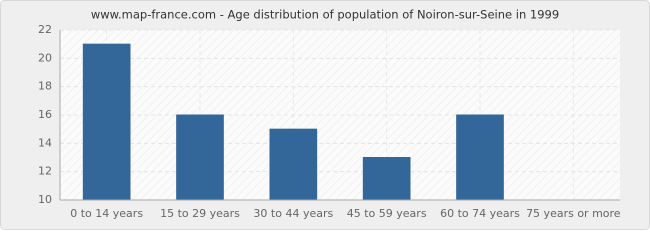  Describe the element at coordinates (293, 213) in the screenshot. I see `x-tick-label: 30 to 44 years` at that location.